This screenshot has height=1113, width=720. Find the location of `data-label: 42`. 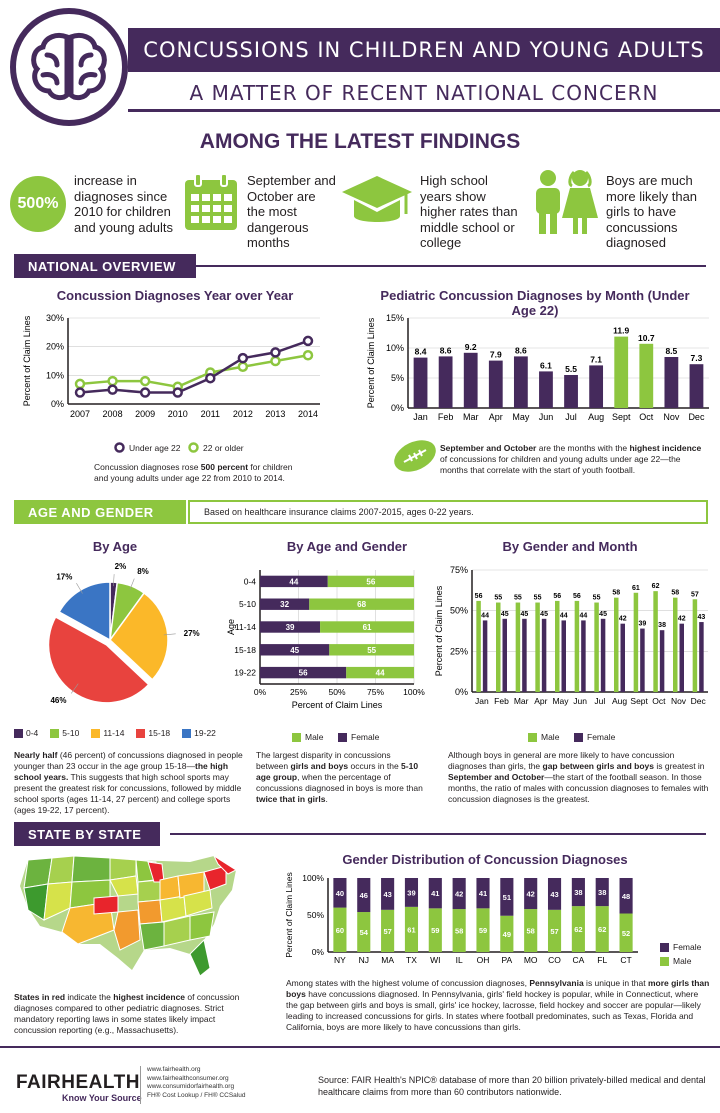

data-label: 42 is located at coordinates (682, 619).